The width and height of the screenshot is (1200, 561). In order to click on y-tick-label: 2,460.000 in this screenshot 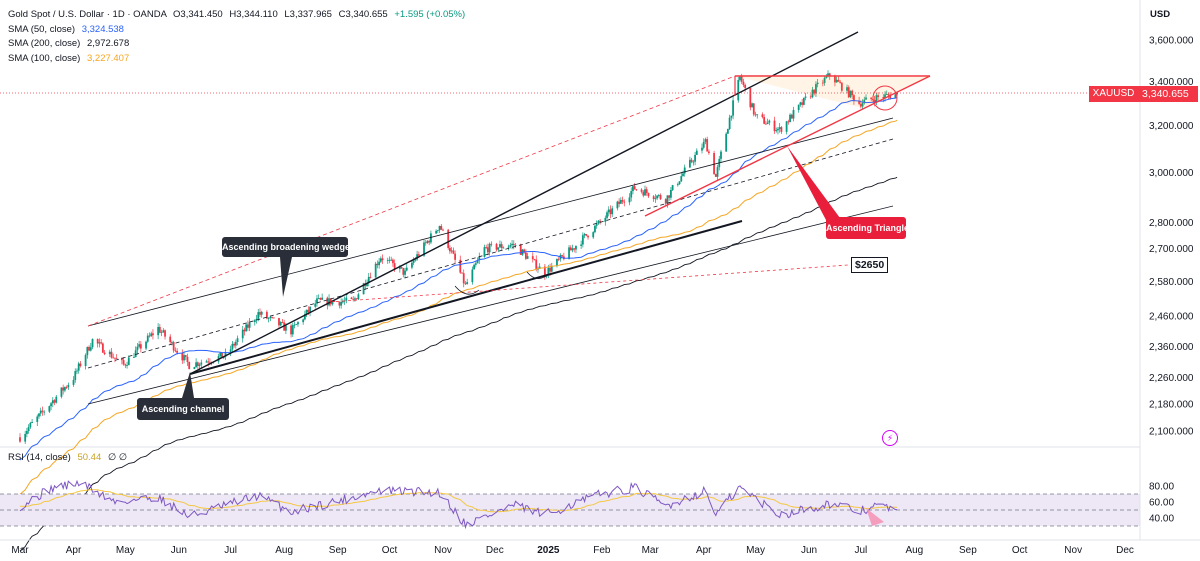, I will do `click(1171, 317)`.